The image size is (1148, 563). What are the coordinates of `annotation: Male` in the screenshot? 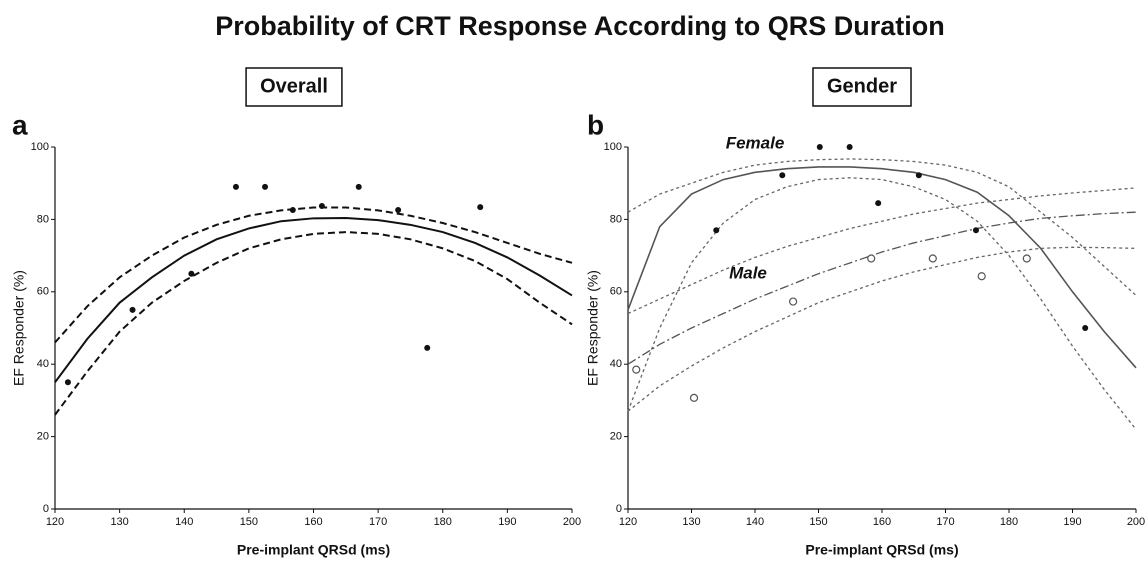 It's located at (748, 272).